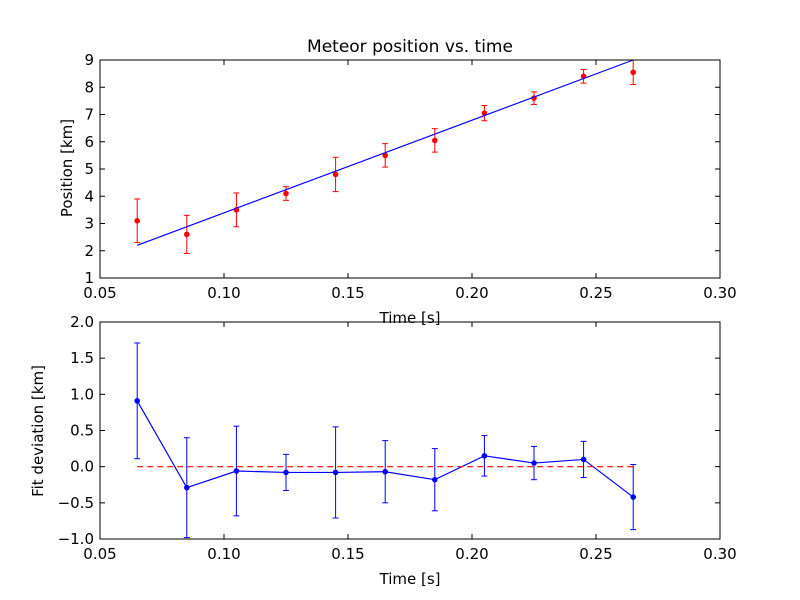  What do you see at coordinates (82, 431) in the screenshot?
I see `bottom-y-tick-label: 0.5` at bounding box center [82, 431].